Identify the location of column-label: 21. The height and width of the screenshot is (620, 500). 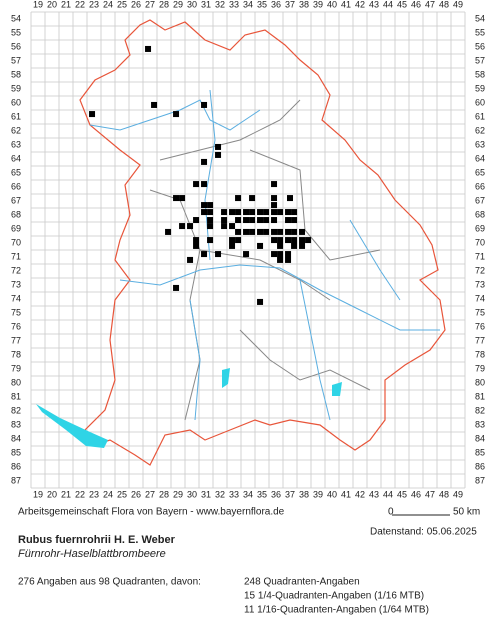
(66, 494).